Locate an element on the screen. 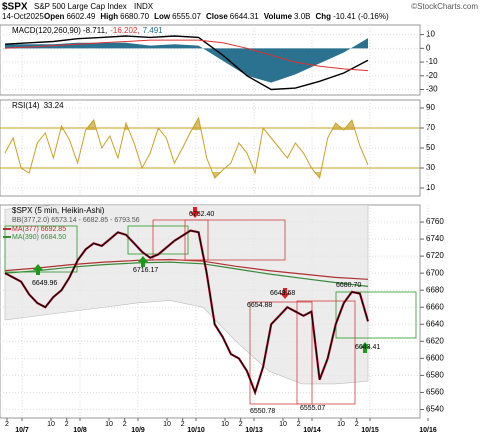  macd-plot is located at coordinates (186, 63).